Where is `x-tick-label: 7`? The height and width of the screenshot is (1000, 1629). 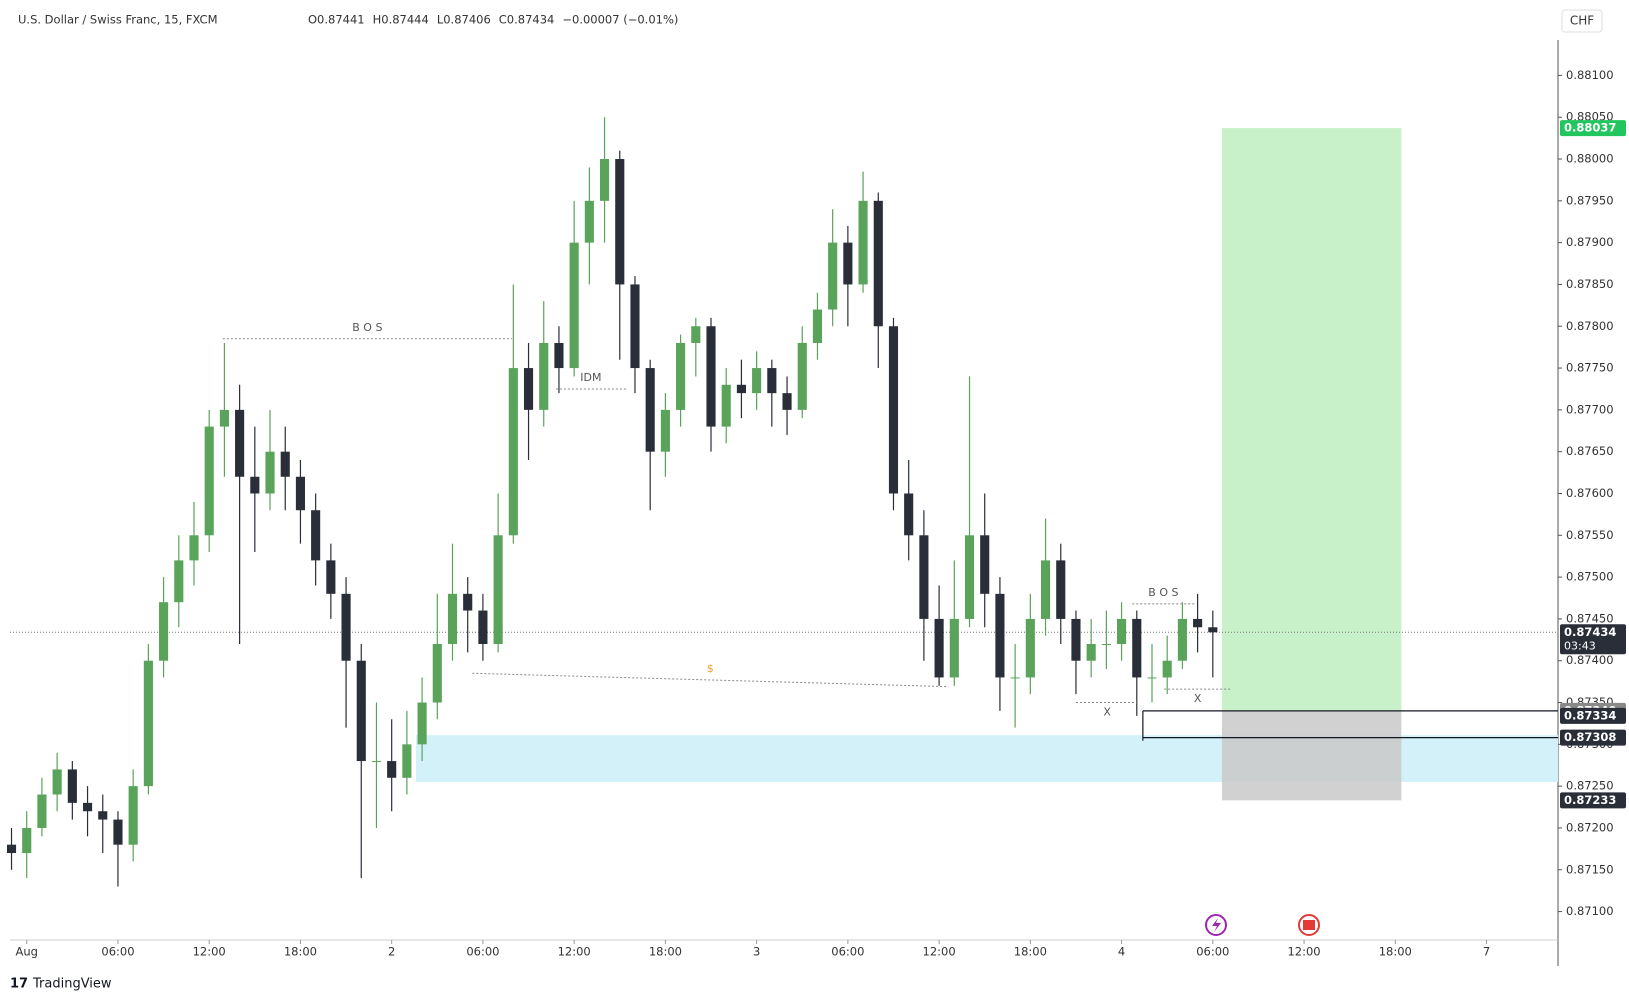
x-tick-label: 7 is located at coordinates (1486, 952).